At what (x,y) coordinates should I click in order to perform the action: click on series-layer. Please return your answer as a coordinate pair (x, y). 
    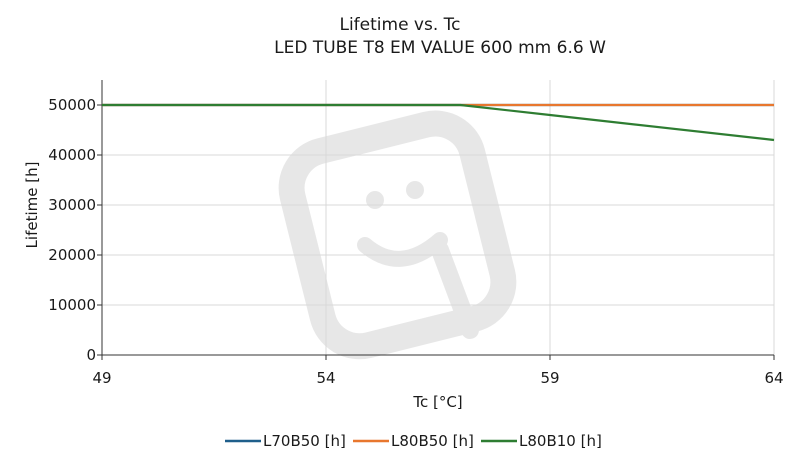
    Looking at the image, I should click on (438, 122).